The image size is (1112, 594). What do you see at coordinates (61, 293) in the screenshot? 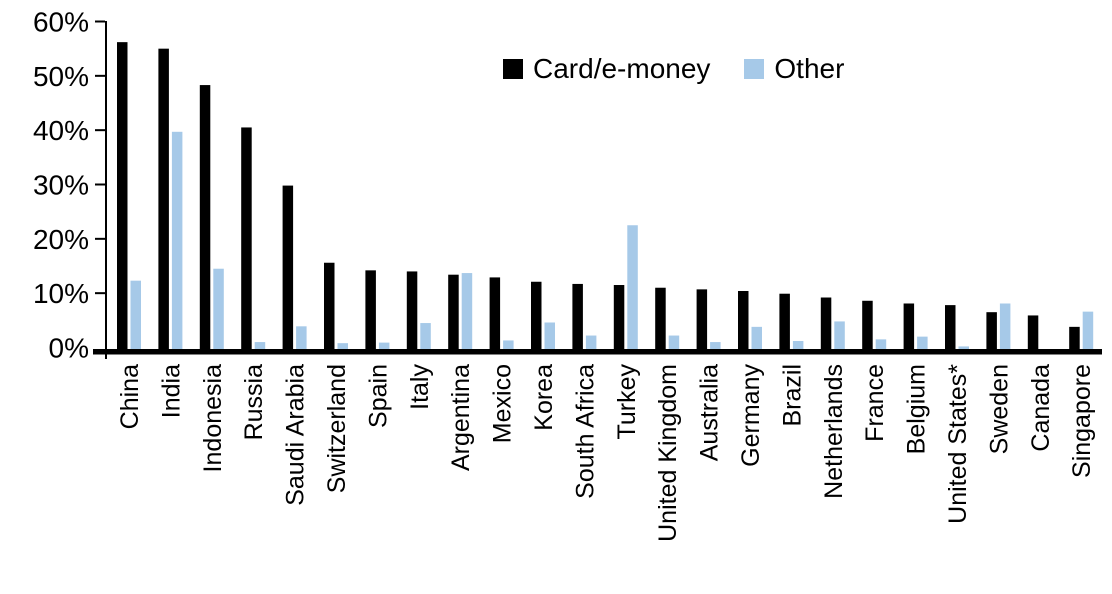
I see `y-axis-label: 10%` at bounding box center [61, 293].